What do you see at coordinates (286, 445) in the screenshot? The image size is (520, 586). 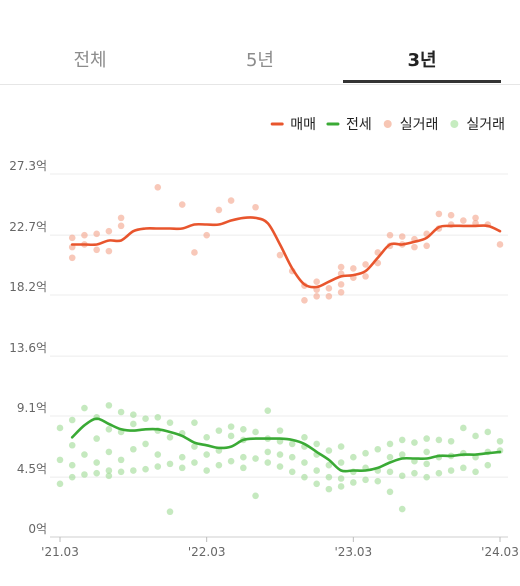 I see `jeonse-price-line` at bounding box center [286, 445].